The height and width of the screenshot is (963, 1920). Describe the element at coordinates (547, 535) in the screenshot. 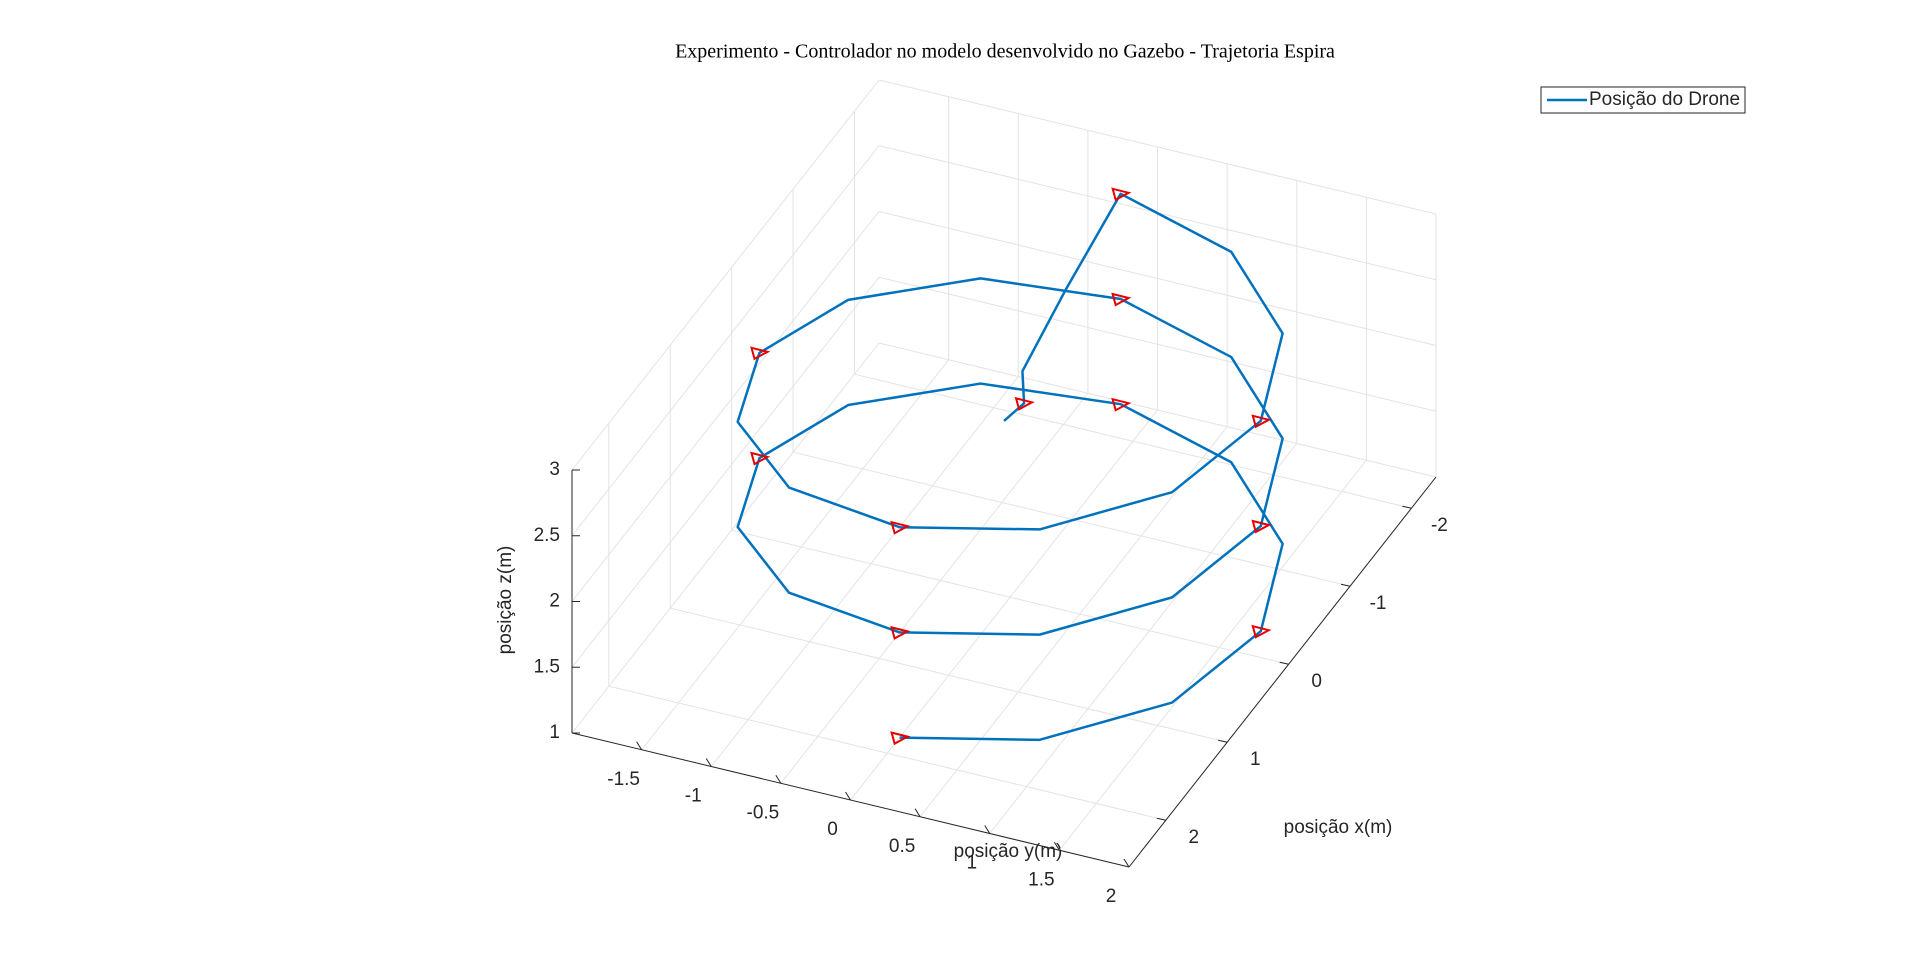

I see `z-tick-label: 2.5` at that location.